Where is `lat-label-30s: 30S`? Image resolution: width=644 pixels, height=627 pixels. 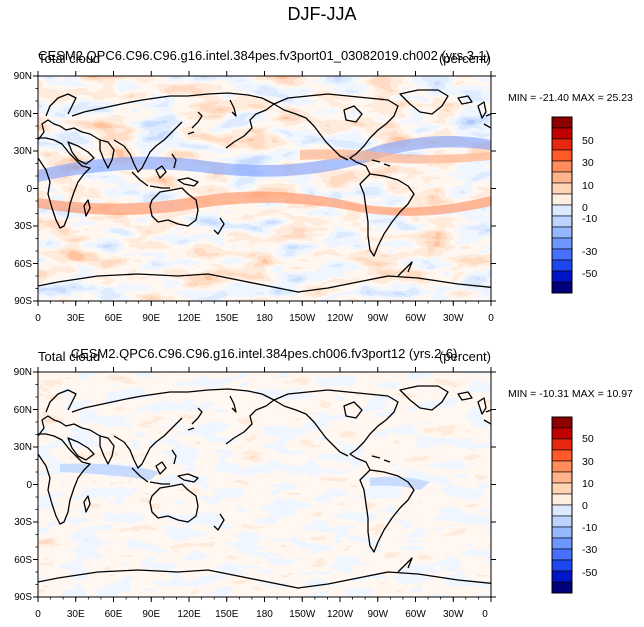 lat-label-30s: 30S is located at coordinates (23, 226).